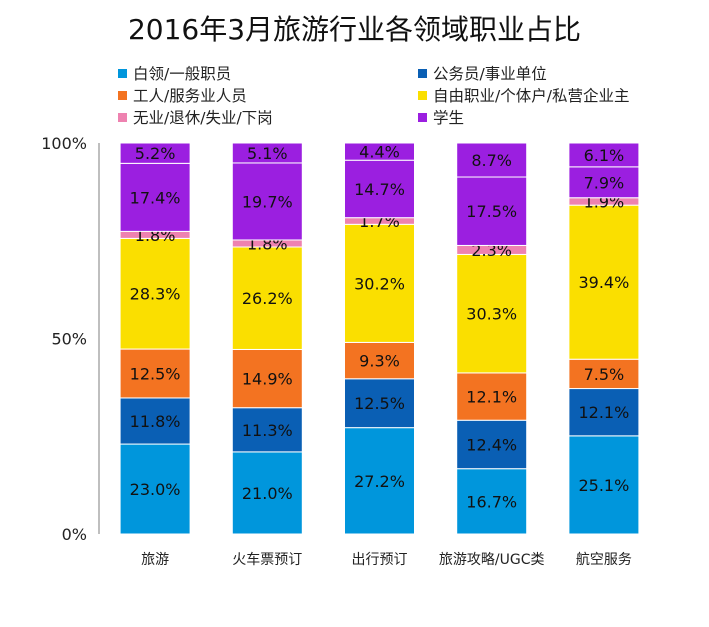  I want to click on data-label: 9.3%, so click(379, 361).